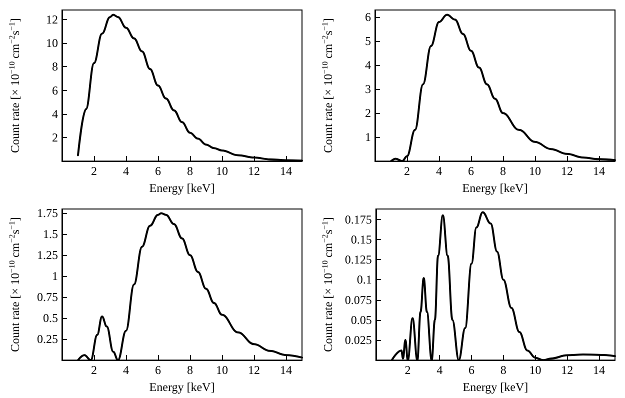  Describe the element at coordinates (47, 339) in the screenshot. I see `y-tick-label: 0.25` at that location.